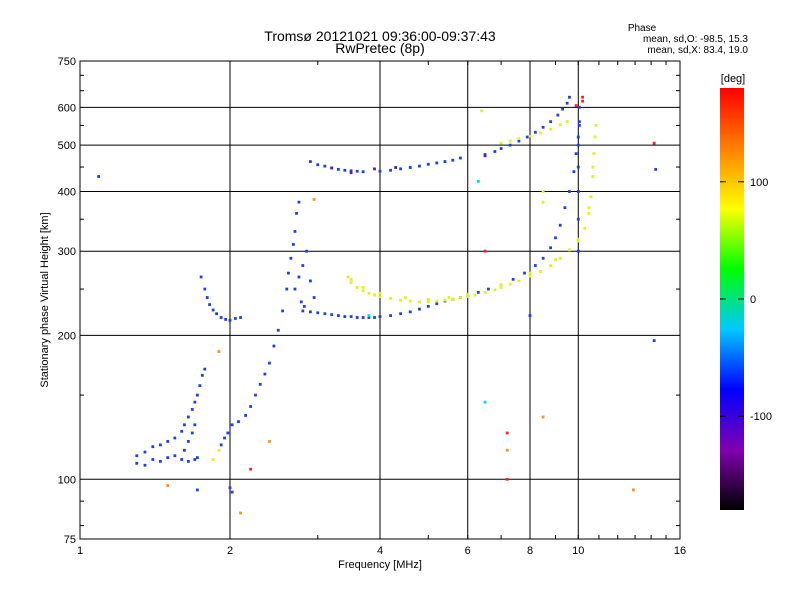  Describe the element at coordinates (67, 146) in the screenshot. I see `y-tick-label: 500` at that location.